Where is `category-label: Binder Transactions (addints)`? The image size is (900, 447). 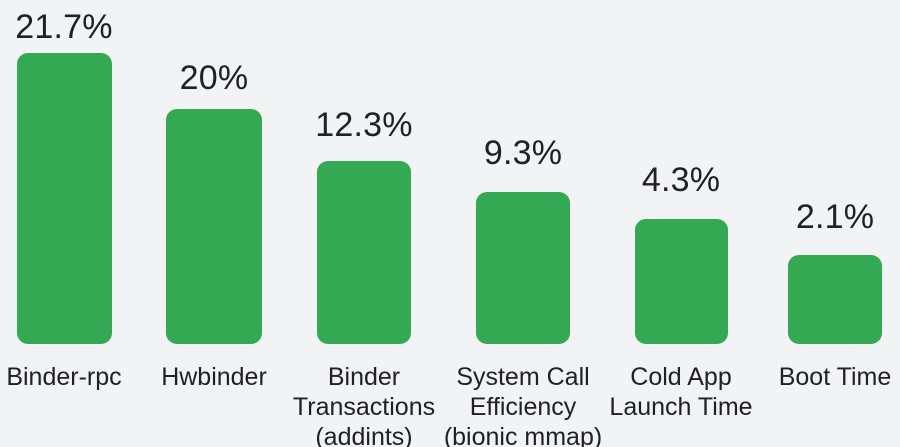
category-label: Binder Transactions (addints) is located at coordinates (364, 405).